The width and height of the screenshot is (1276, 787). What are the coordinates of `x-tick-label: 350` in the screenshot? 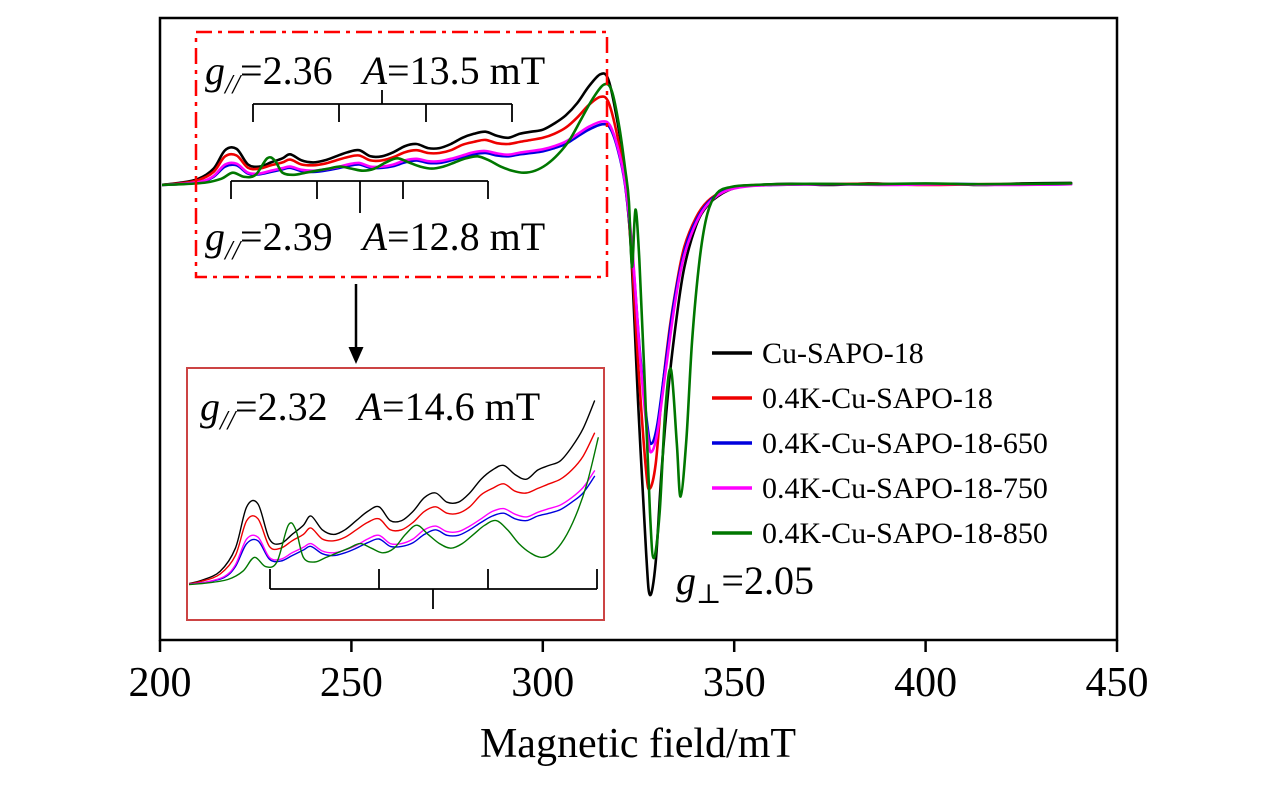 It's located at (734, 683).